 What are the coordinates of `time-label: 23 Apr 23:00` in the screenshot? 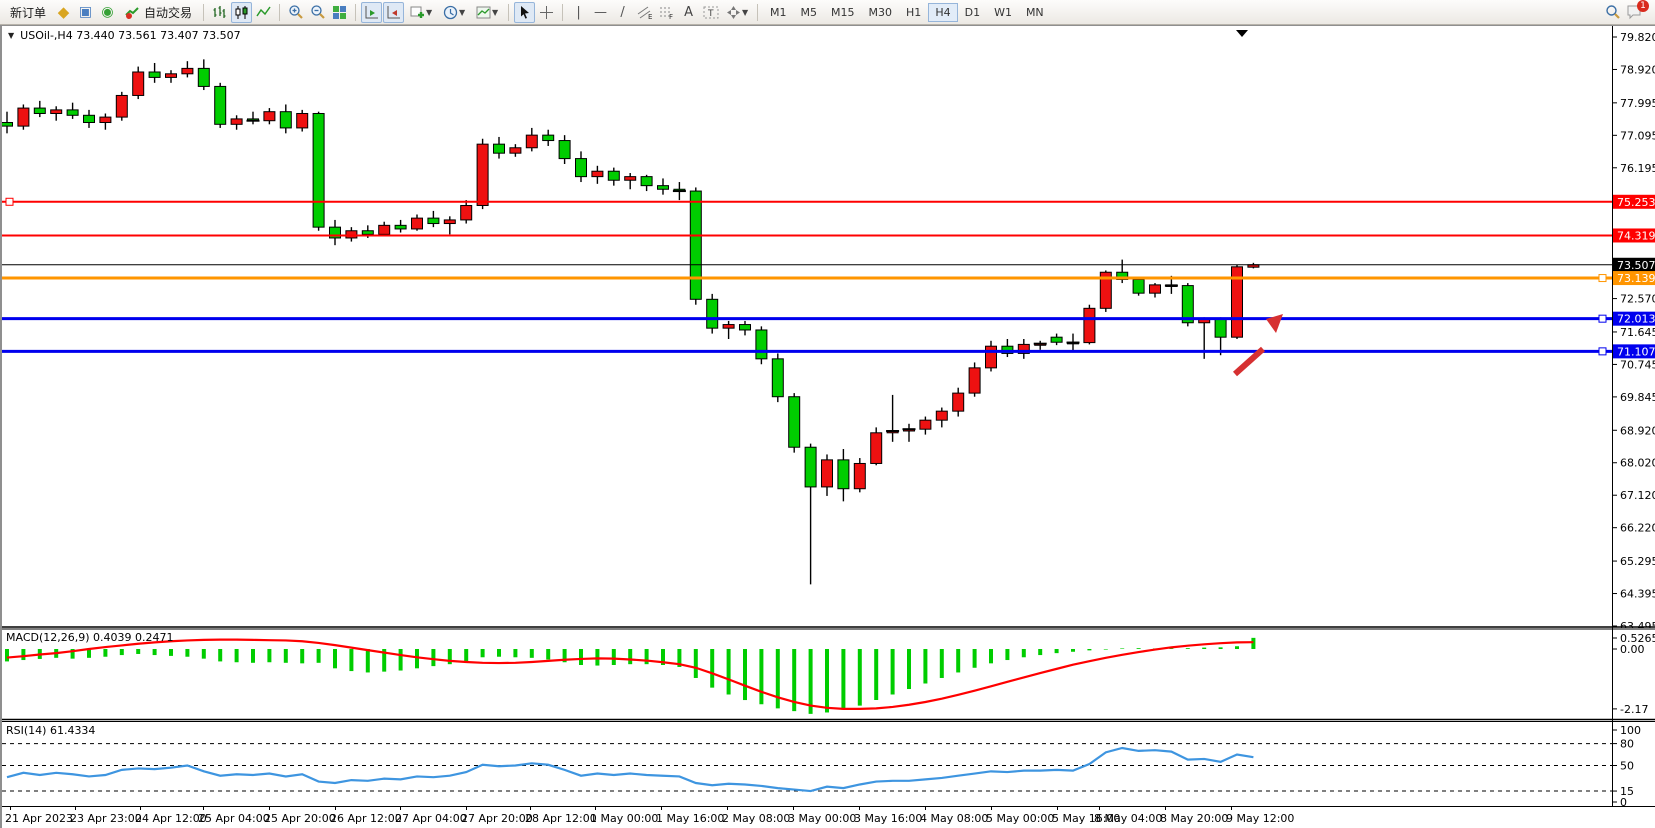 It's located at (106, 818).